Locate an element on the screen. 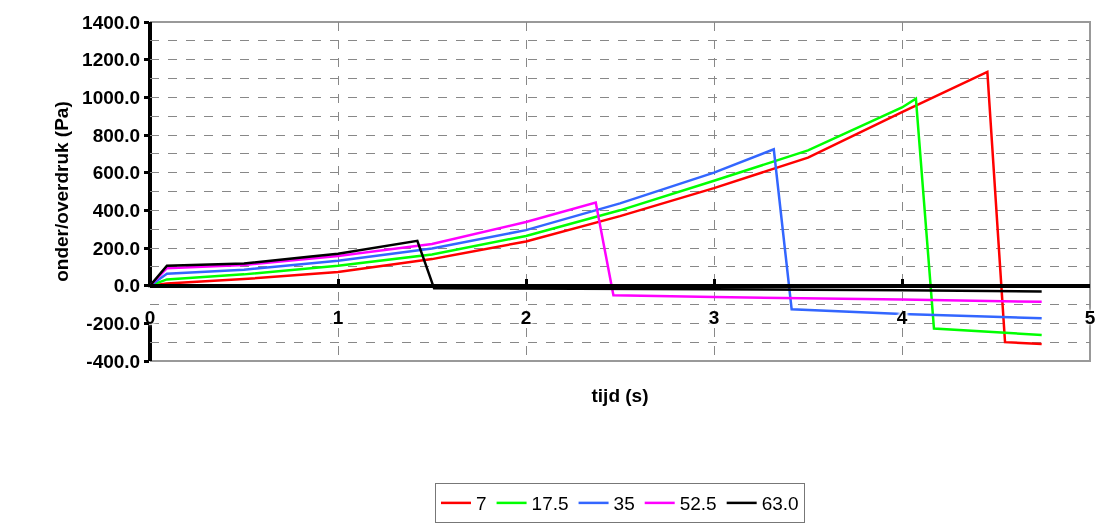  x-tick-label: 3 is located at coordinates (714, 318).